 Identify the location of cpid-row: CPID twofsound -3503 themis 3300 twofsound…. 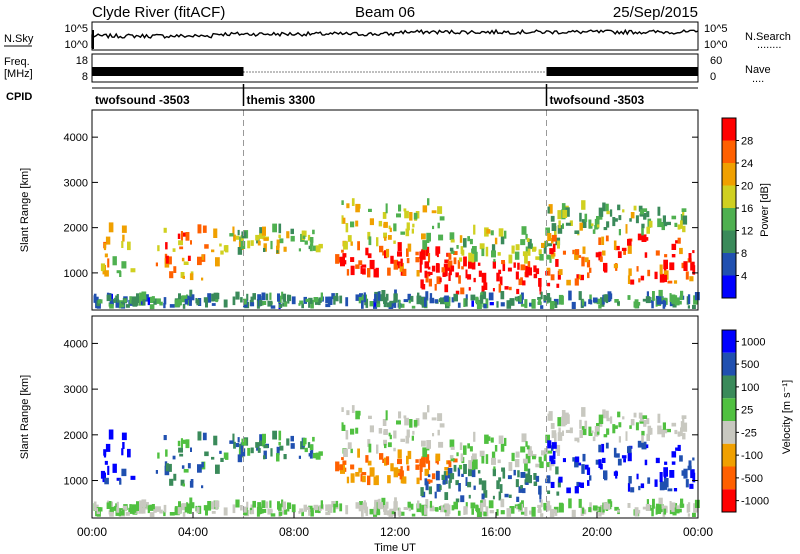
(352, 95).